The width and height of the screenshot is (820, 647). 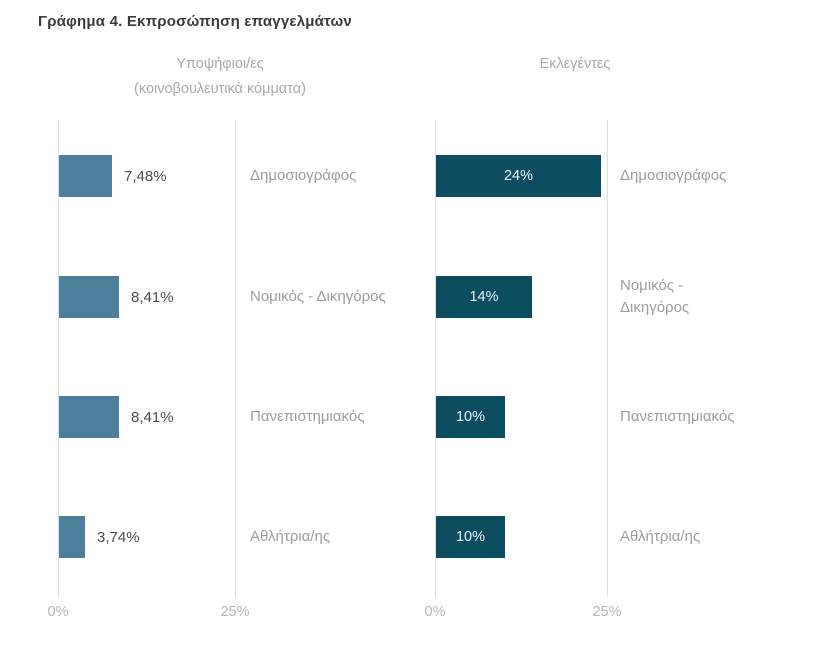 What do you see at coordinates (118, 537) in the screenshot?
I see `value-label: 3,74%` at bounding box center [118, 537].